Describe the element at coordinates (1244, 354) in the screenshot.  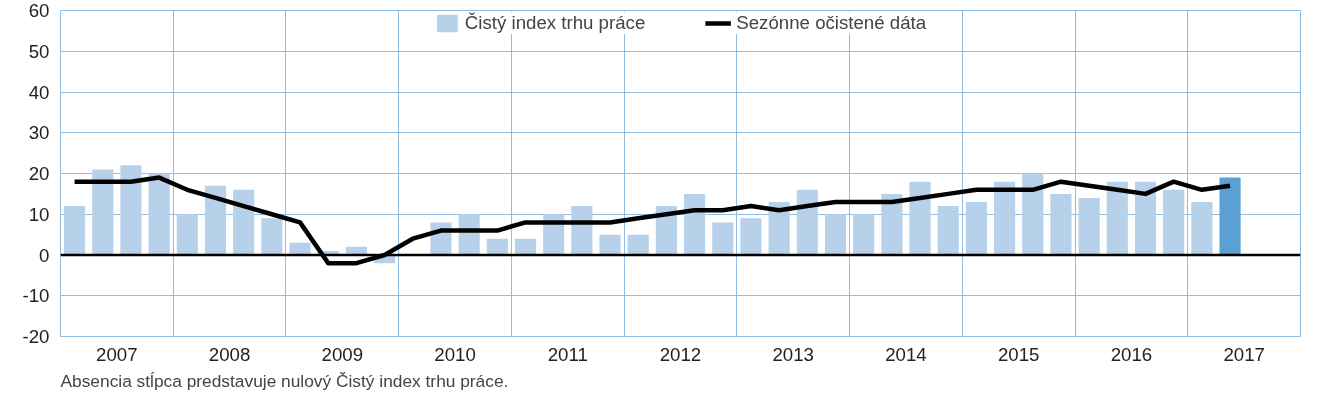
I see `x-tick-label: 2017` at that location.